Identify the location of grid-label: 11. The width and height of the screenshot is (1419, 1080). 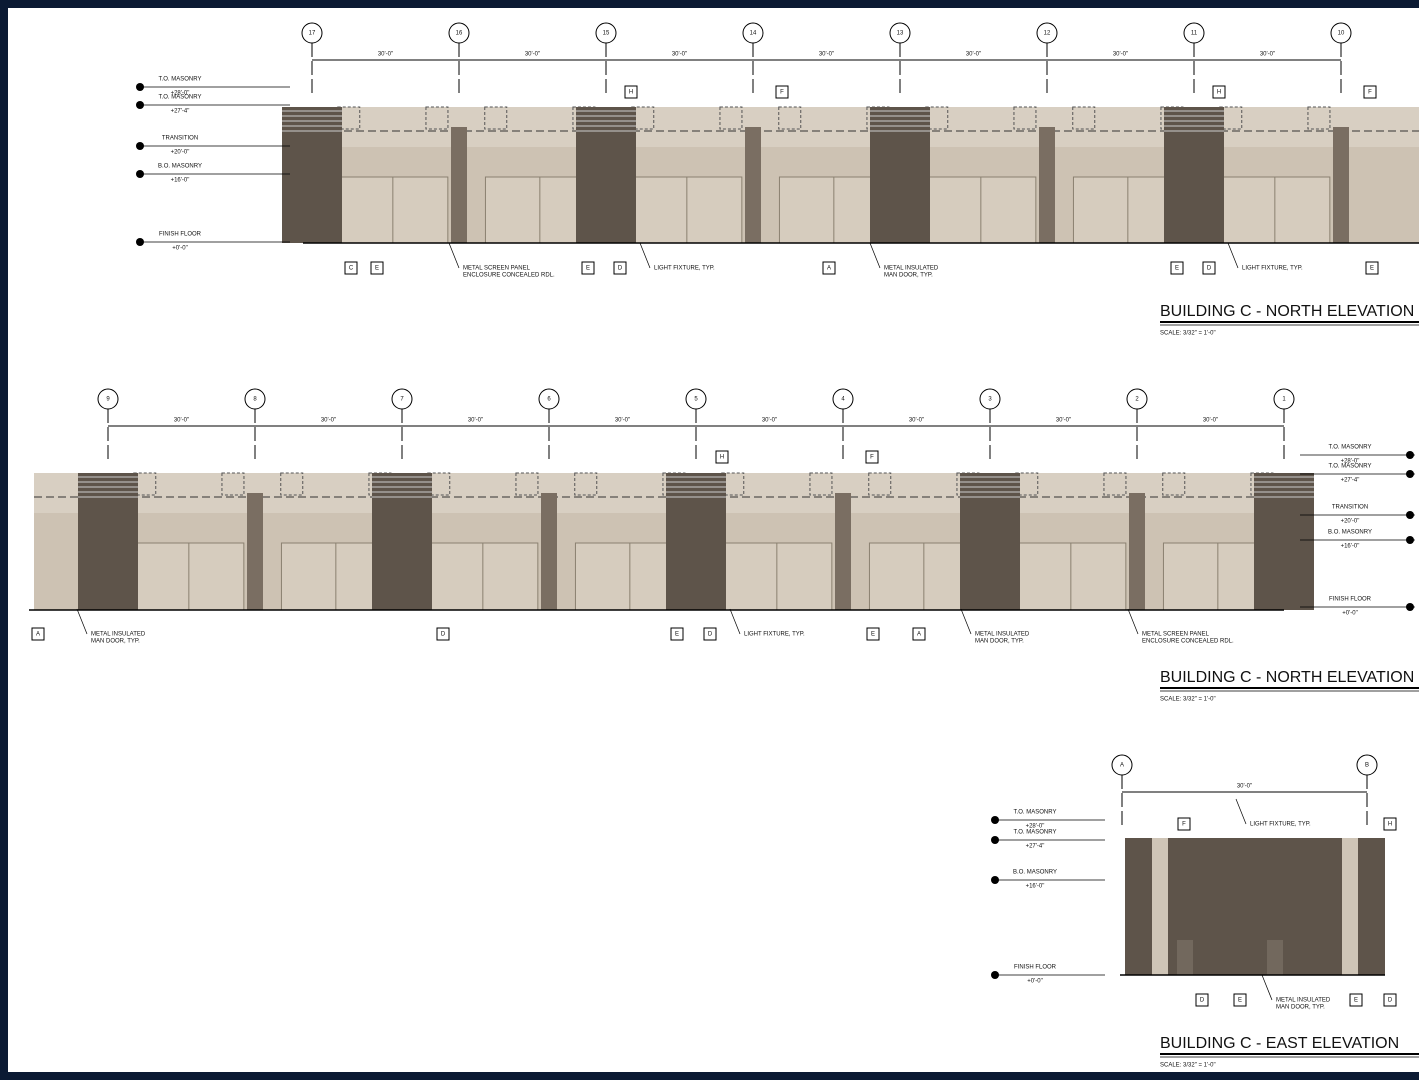
(1194, 34).